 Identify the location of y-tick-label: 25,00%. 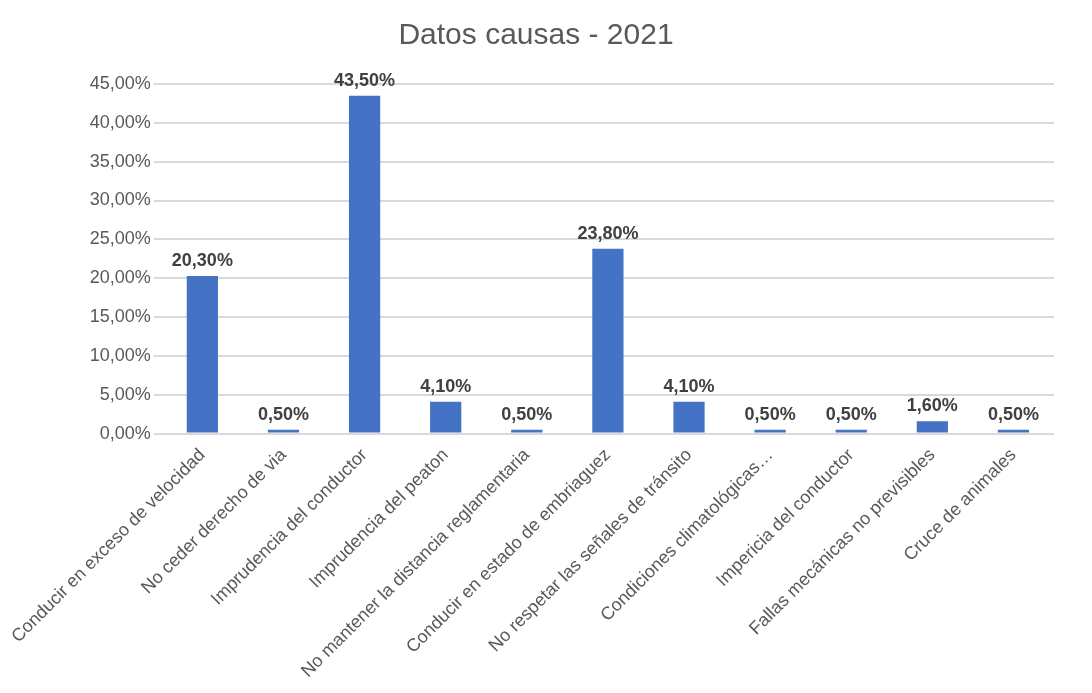
(120, 238).